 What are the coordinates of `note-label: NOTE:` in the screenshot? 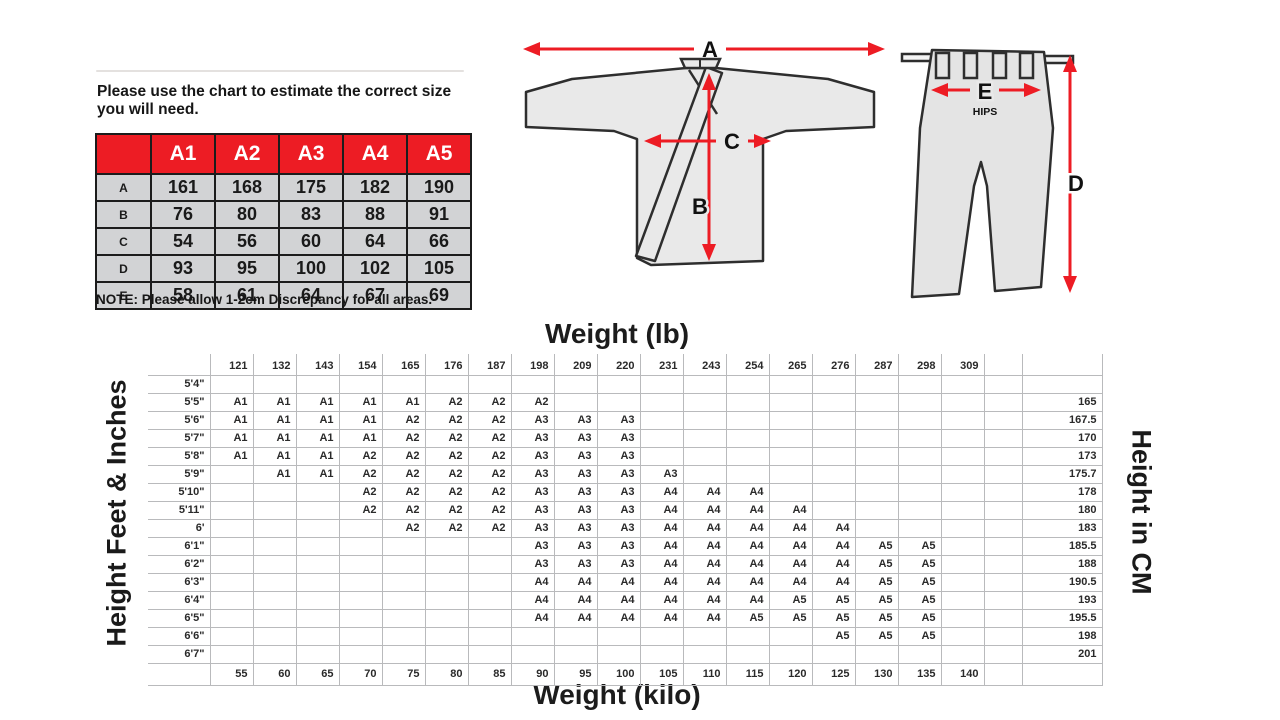 It's located at (117, 299).